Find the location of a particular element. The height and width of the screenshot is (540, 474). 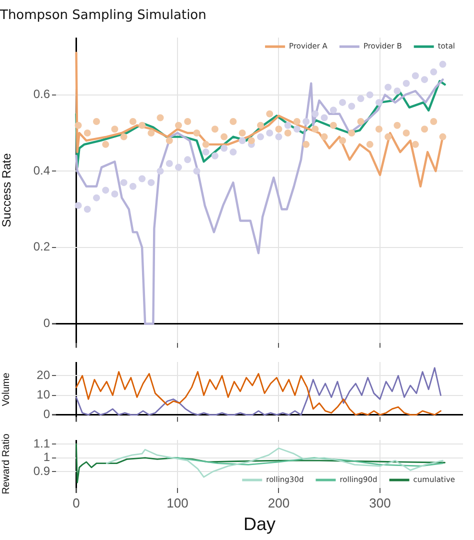

y-tick-label: 0.9 is located at coordinates (41, 471).